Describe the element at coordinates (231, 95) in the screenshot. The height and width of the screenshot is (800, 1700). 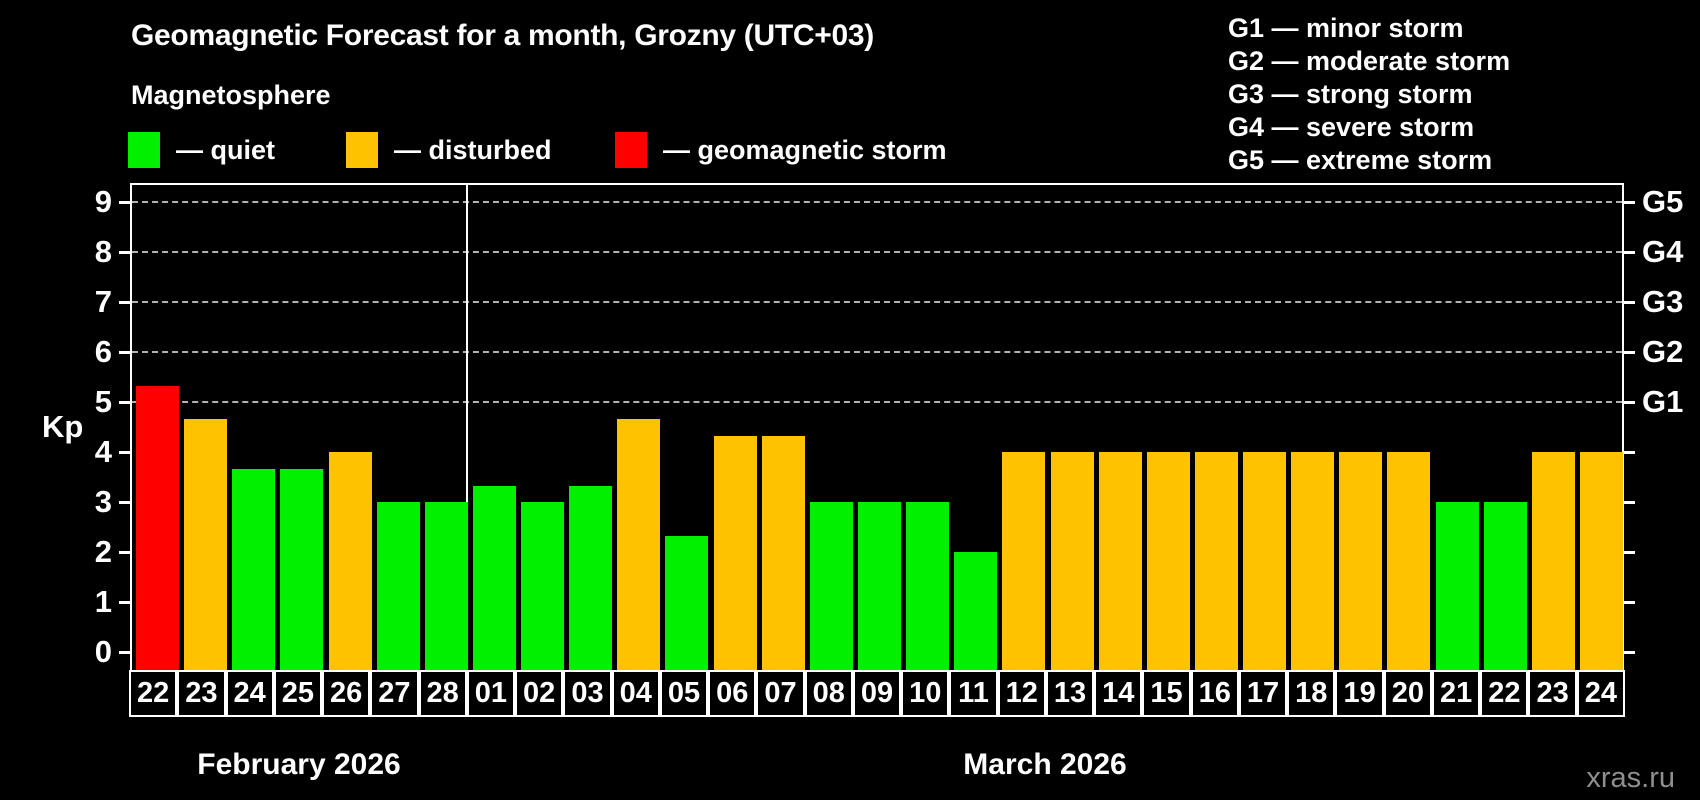
I see `magnetosphere-label: Magnetosphere` at that location.